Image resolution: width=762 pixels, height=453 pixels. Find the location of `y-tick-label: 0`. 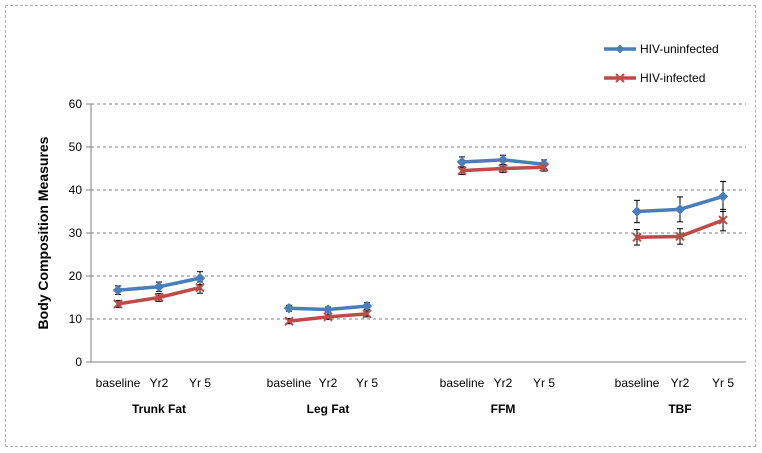

y-tick-label: 0 is located at coordinates (78, 362).